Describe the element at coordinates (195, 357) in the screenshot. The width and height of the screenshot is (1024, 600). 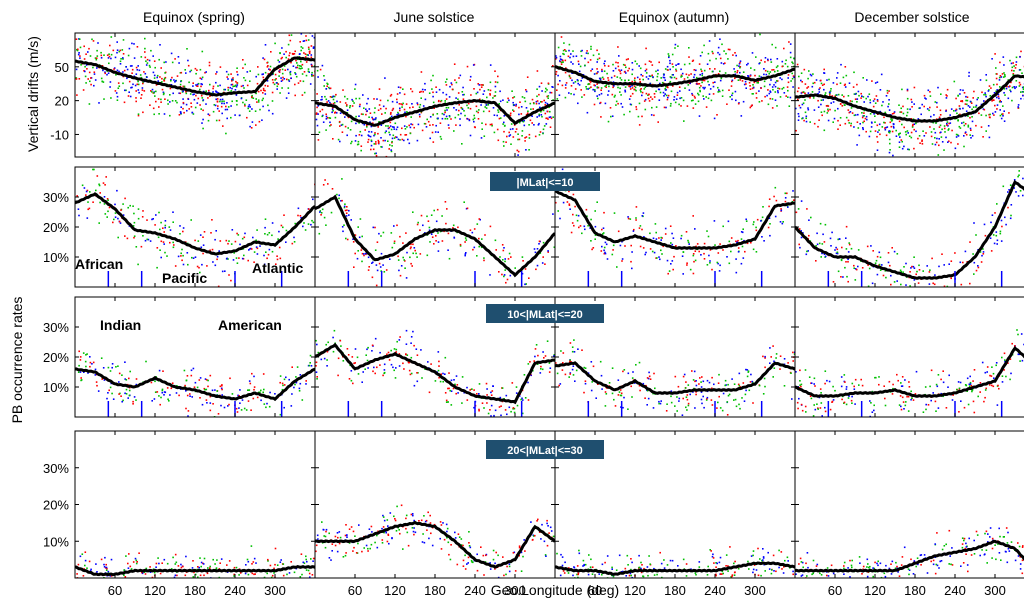
I see `panel-frame` at that location.